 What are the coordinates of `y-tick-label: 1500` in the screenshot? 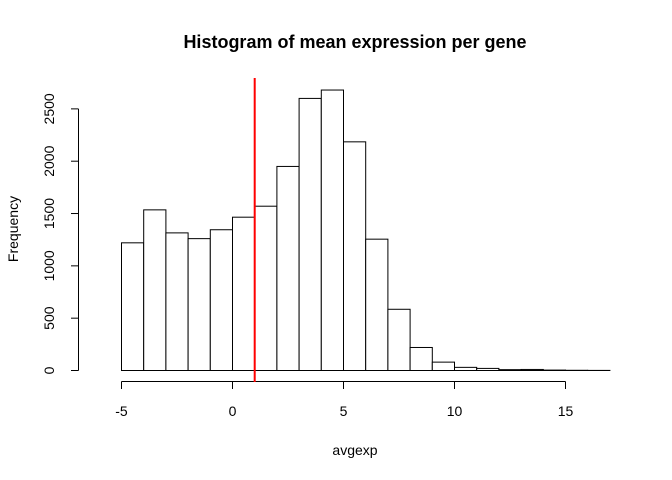 It's located at (49, 213).